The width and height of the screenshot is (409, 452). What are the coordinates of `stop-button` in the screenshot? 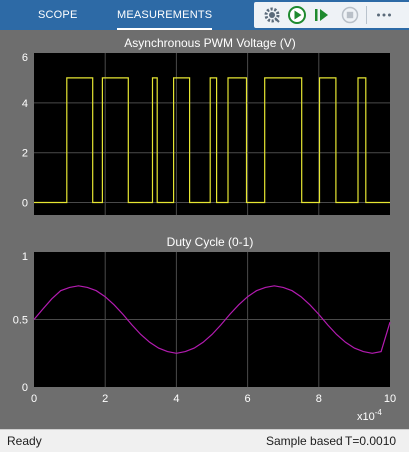 It's located at (350, 15).